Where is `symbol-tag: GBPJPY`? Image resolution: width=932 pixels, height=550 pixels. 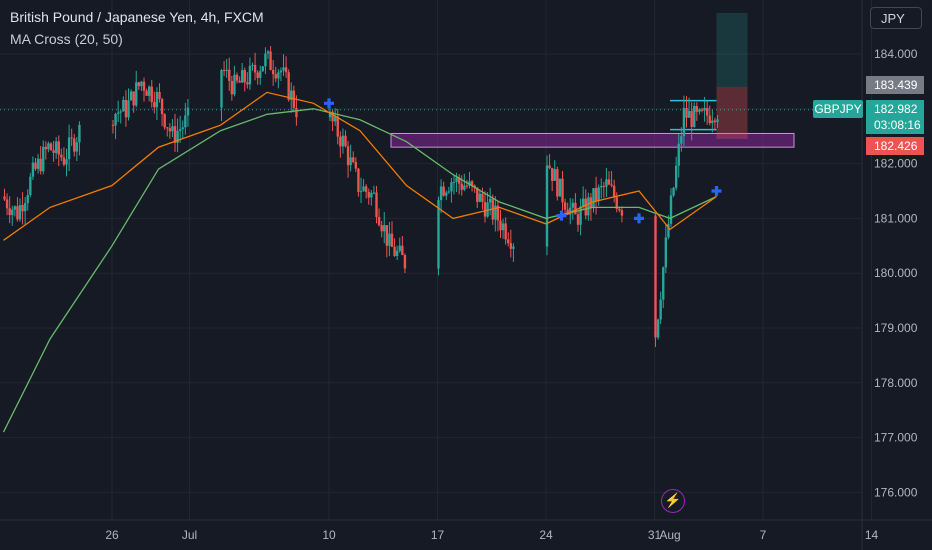 symbol-tag: GBPJPY is located at coordinates (838, 109).